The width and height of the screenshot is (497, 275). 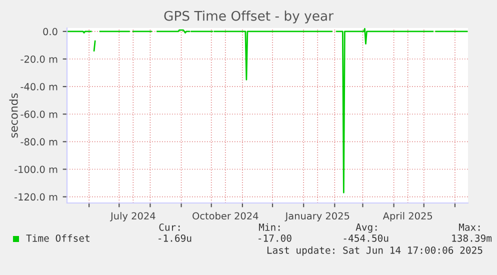 What do you see at coordinates (374, 251) in the screenshot?
I see `text: Last update: Sat Jun 14 17:00:06 2025` at bounding box center [374, 251].